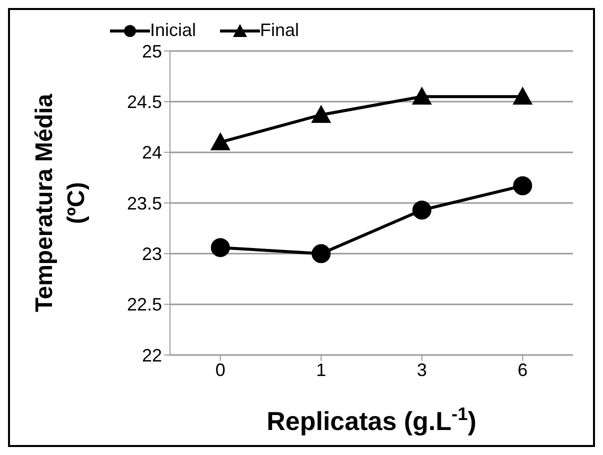 Image resolution: width=603 pixels, height=455 pixels. What do you see at coordinates (371, 420) in the screenshot?
I see `x-axis-title: Replicatas (g.L$^{-1}$)` at bounding box center [371, 420].